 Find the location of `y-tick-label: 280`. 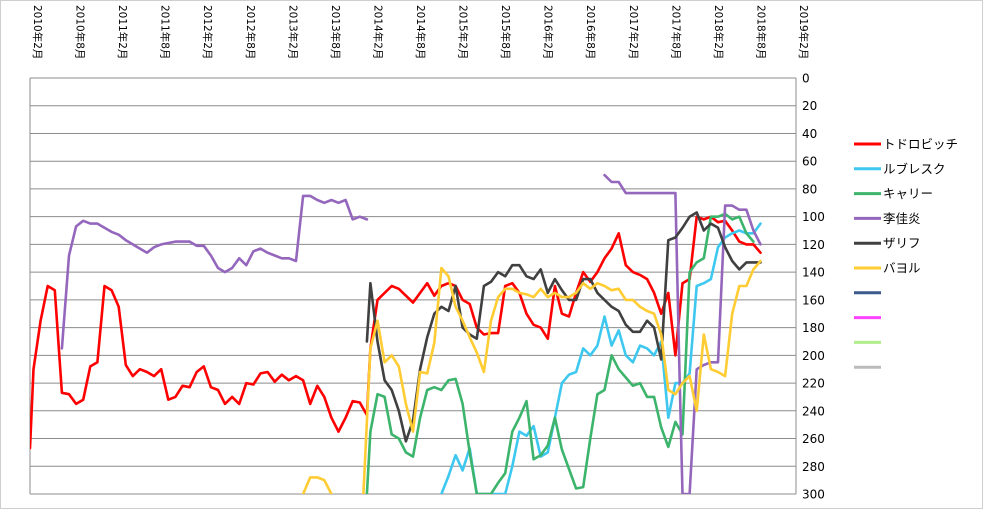

y-tick-label: 280 is located at coordinates (813, 467).